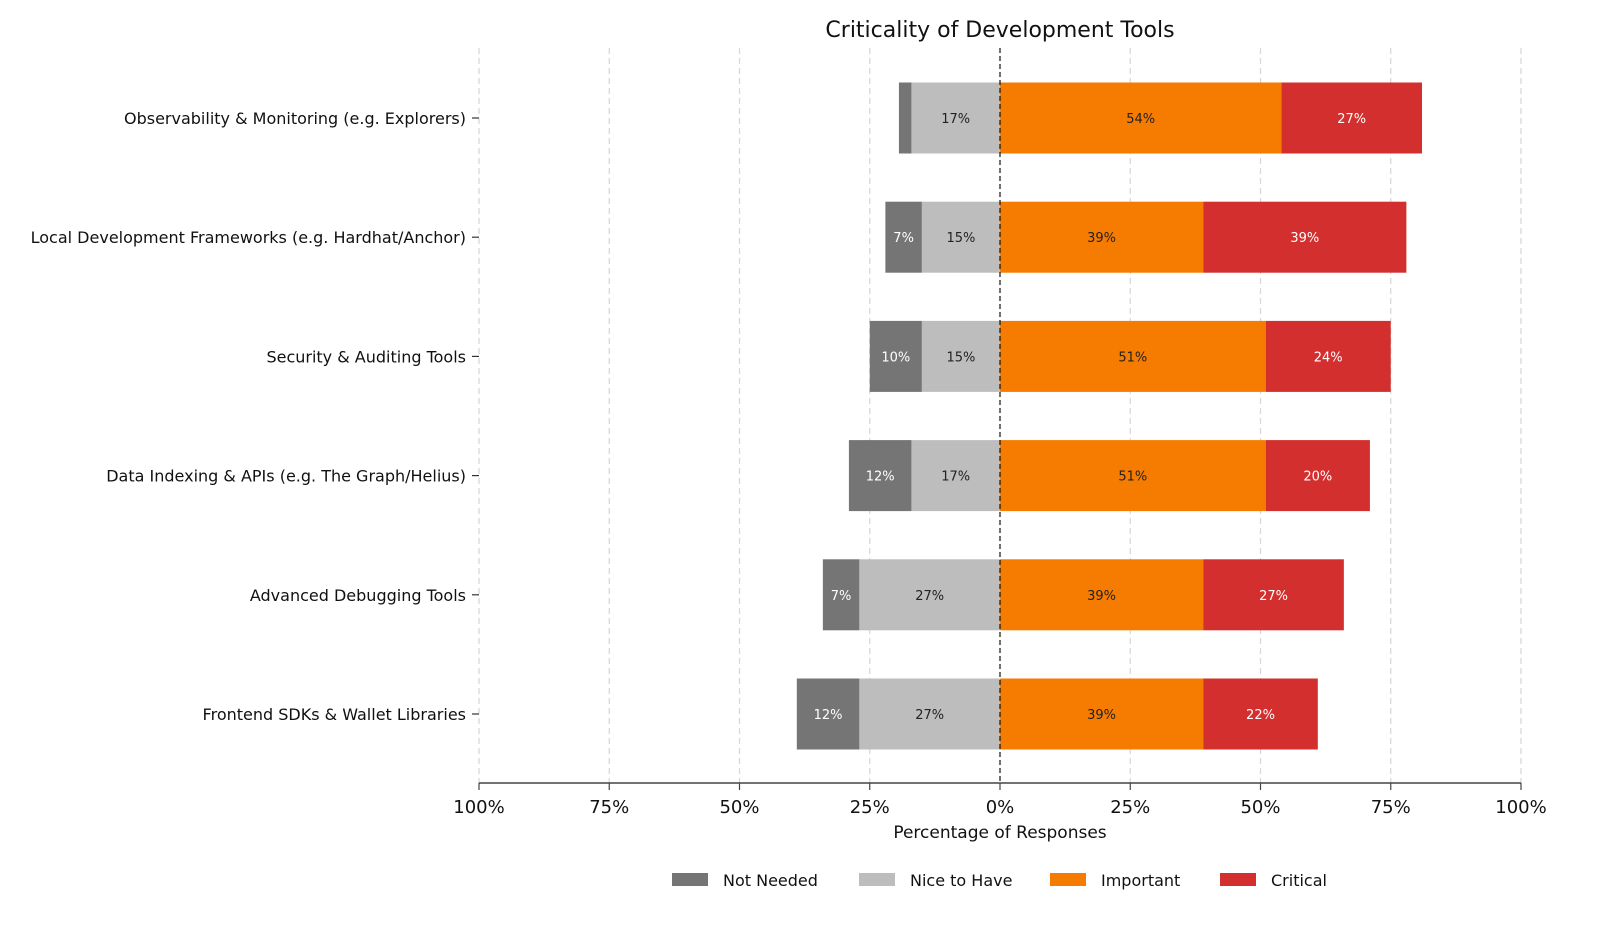 The image size is (1600, 933). I want to click on bar-value-label: 54%, so click(1140, 119).